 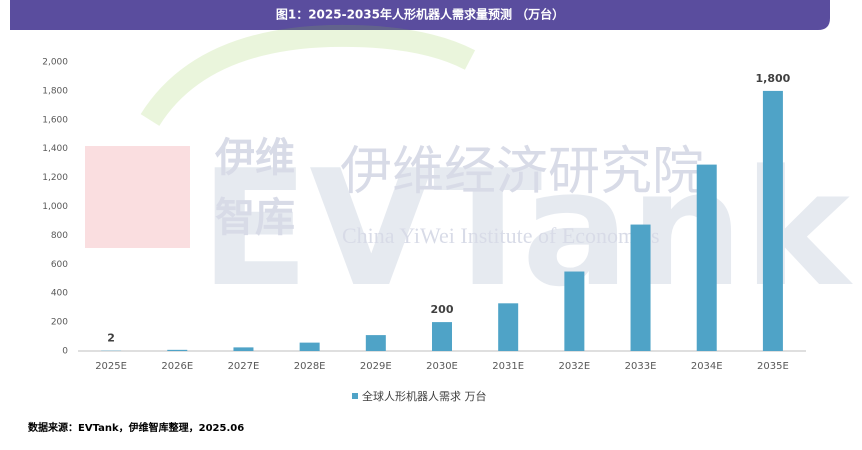 I want to click on title-bar, so click(x=420, y=15).